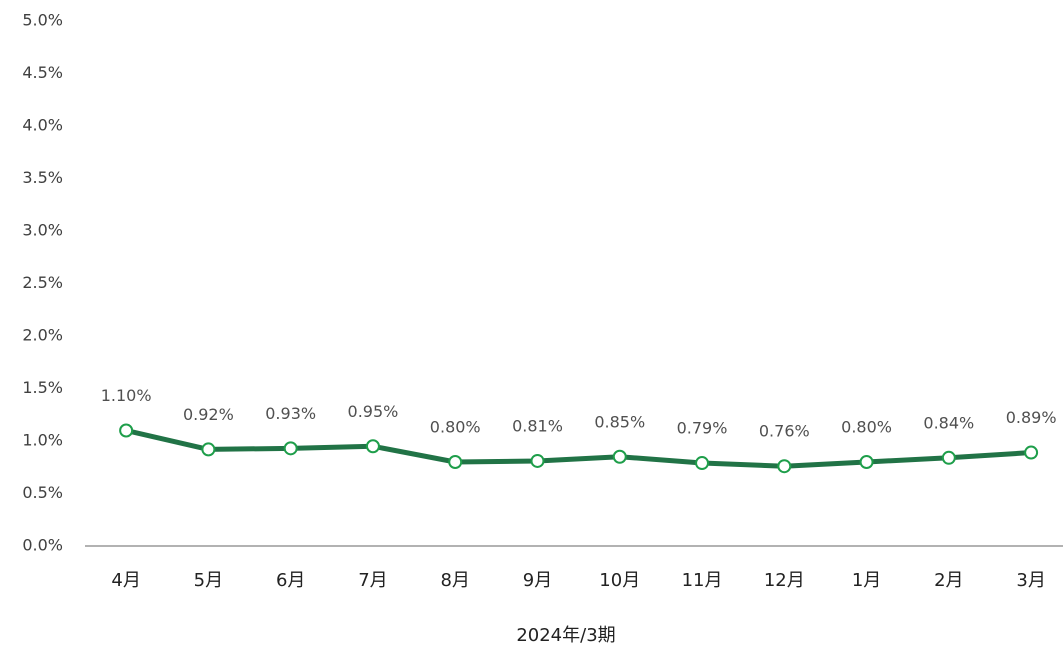 This screenshot has height=648, width=1063. What do you see at coordinates (537, 425) in the screenshot?
I see `data-label: 0.81%` at bounding box center [537, 425].